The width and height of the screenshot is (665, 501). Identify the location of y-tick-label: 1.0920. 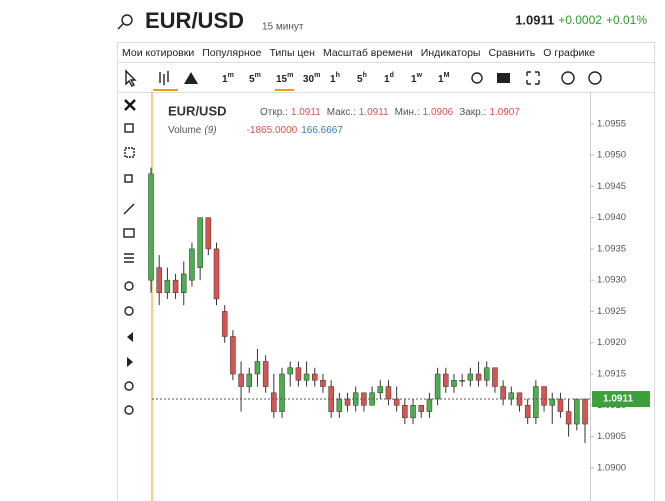
(611, 342).